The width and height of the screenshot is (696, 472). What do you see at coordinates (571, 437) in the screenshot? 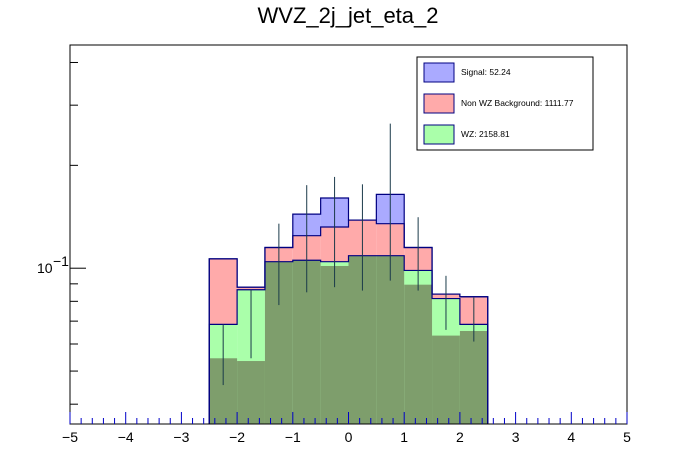
I see `x-tick-label: 4` at bounding box center [571, 437].